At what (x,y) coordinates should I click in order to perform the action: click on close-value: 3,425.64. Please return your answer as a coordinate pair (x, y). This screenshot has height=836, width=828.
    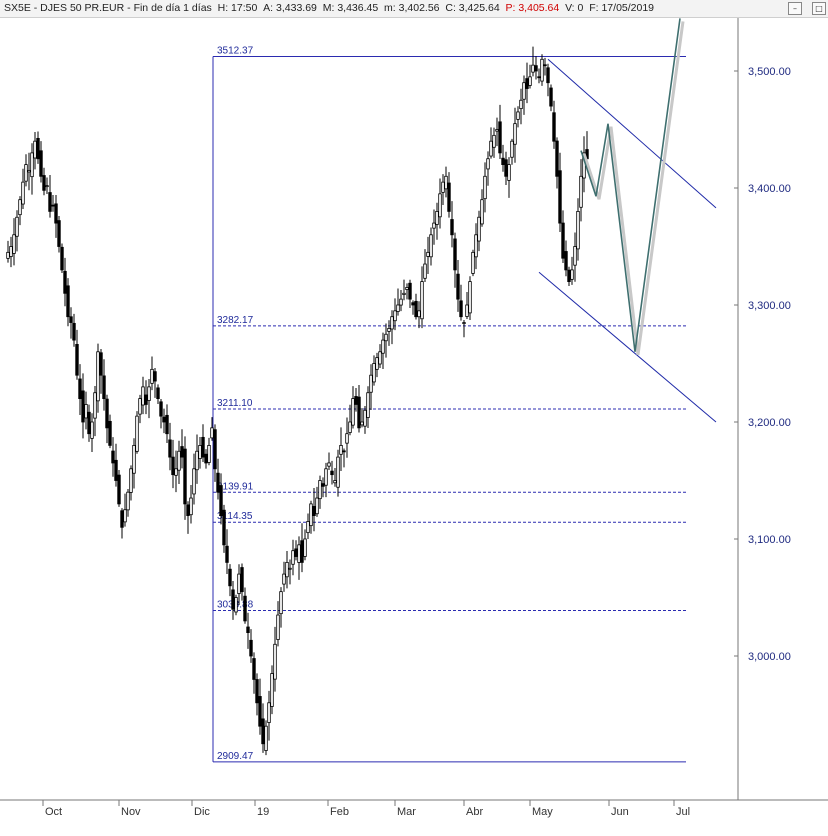
    Looking at the image, I should click on (479, 8).